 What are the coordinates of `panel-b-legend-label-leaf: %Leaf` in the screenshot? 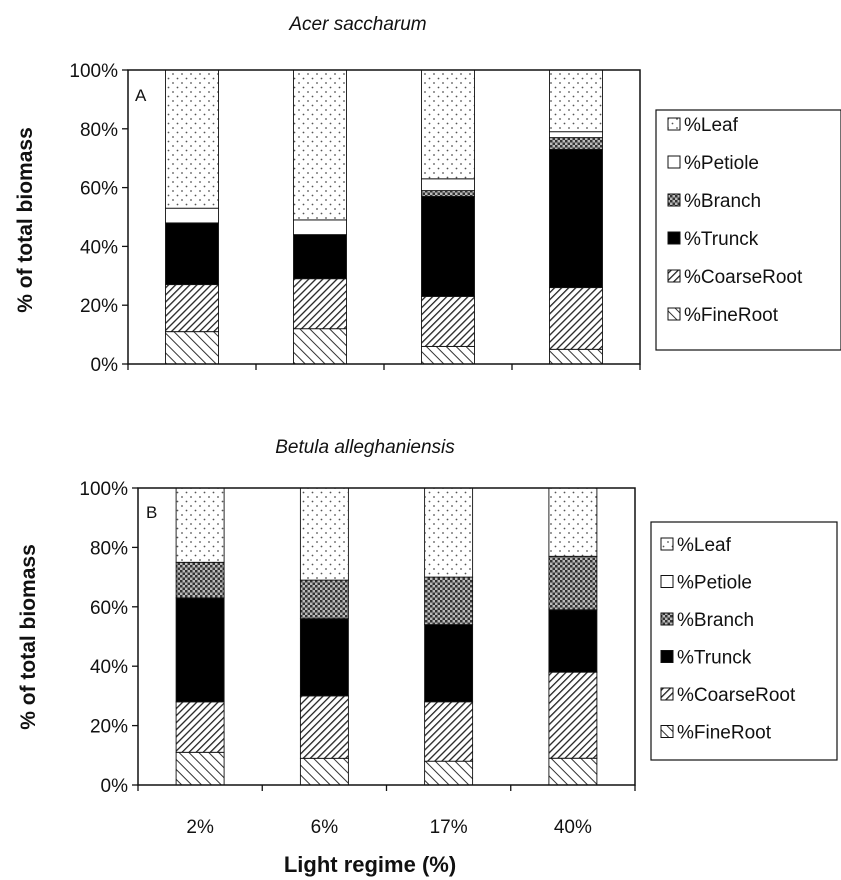 It's located at (704, 545).